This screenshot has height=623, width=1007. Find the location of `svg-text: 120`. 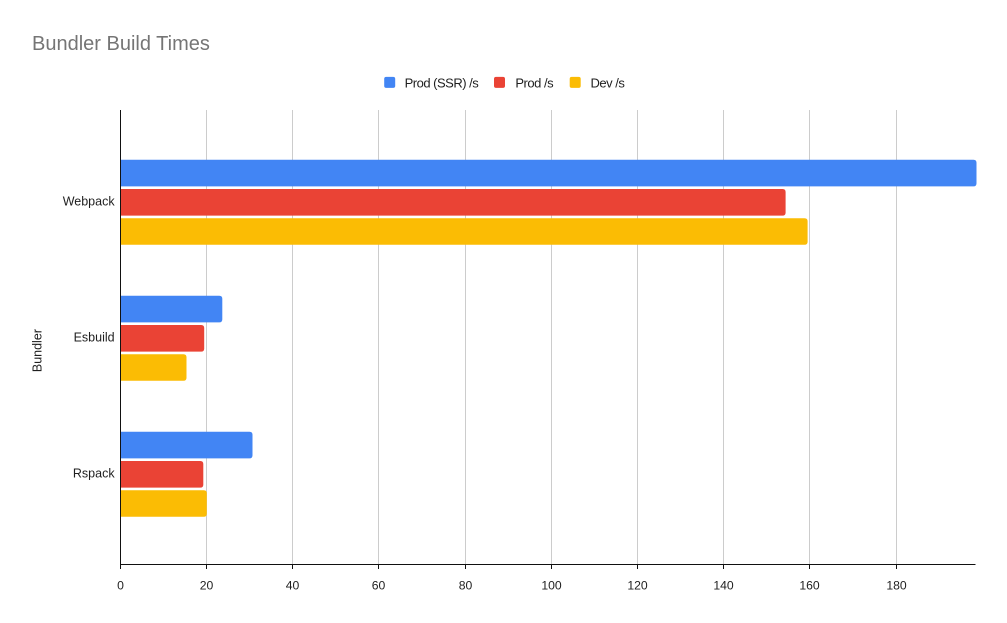

svg-text: 120 is located at coordinates (637, 586).